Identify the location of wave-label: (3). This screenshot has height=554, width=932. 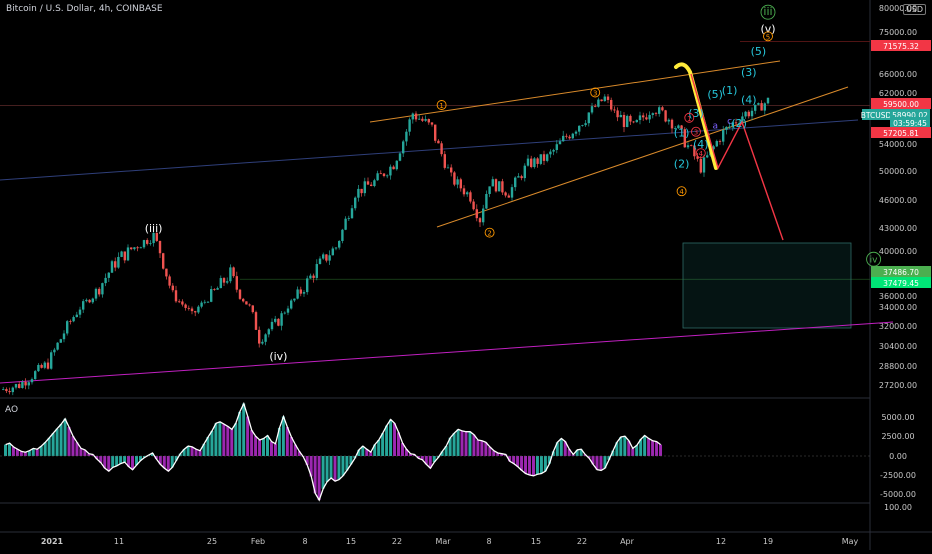
(696, 113).